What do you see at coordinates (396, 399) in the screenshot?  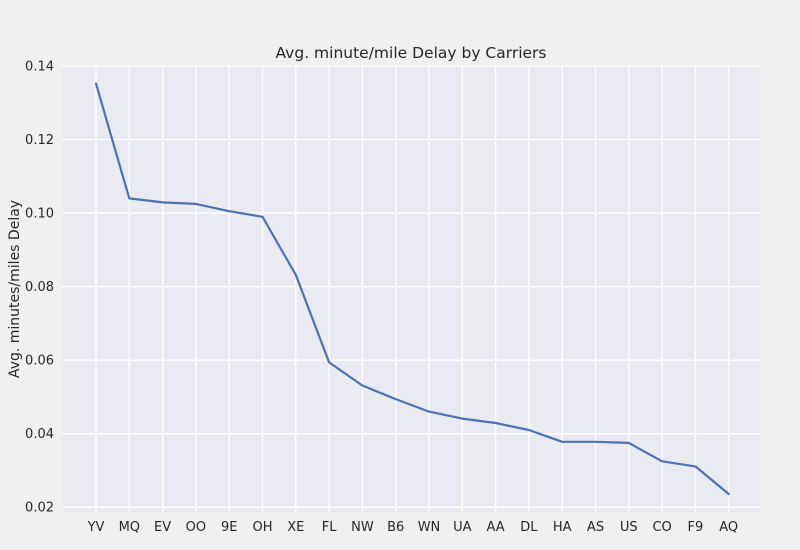 I see `data-point-B6` at bounding box center [396, 399].